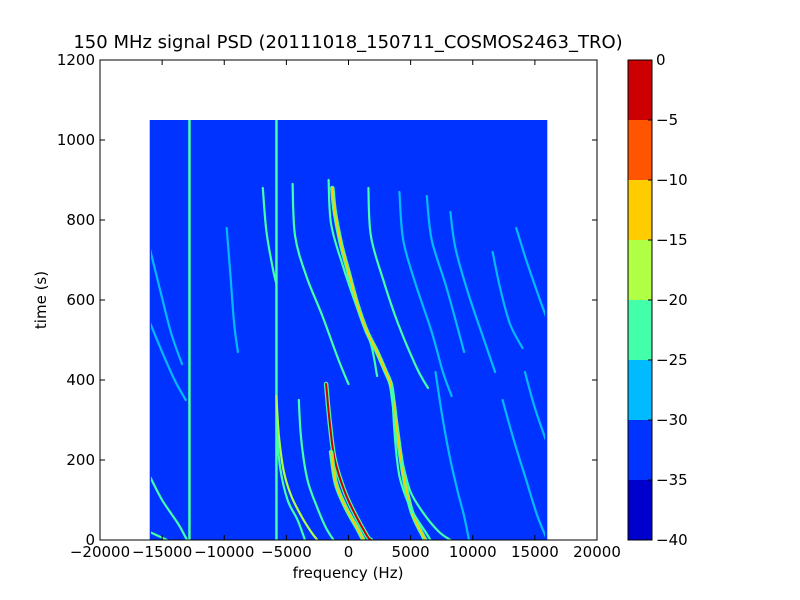 The image size is (800, 600). Describe the element at coordinates (597, 552) in the screenshot. I see `x-tick-label-8: 20000` at that location.